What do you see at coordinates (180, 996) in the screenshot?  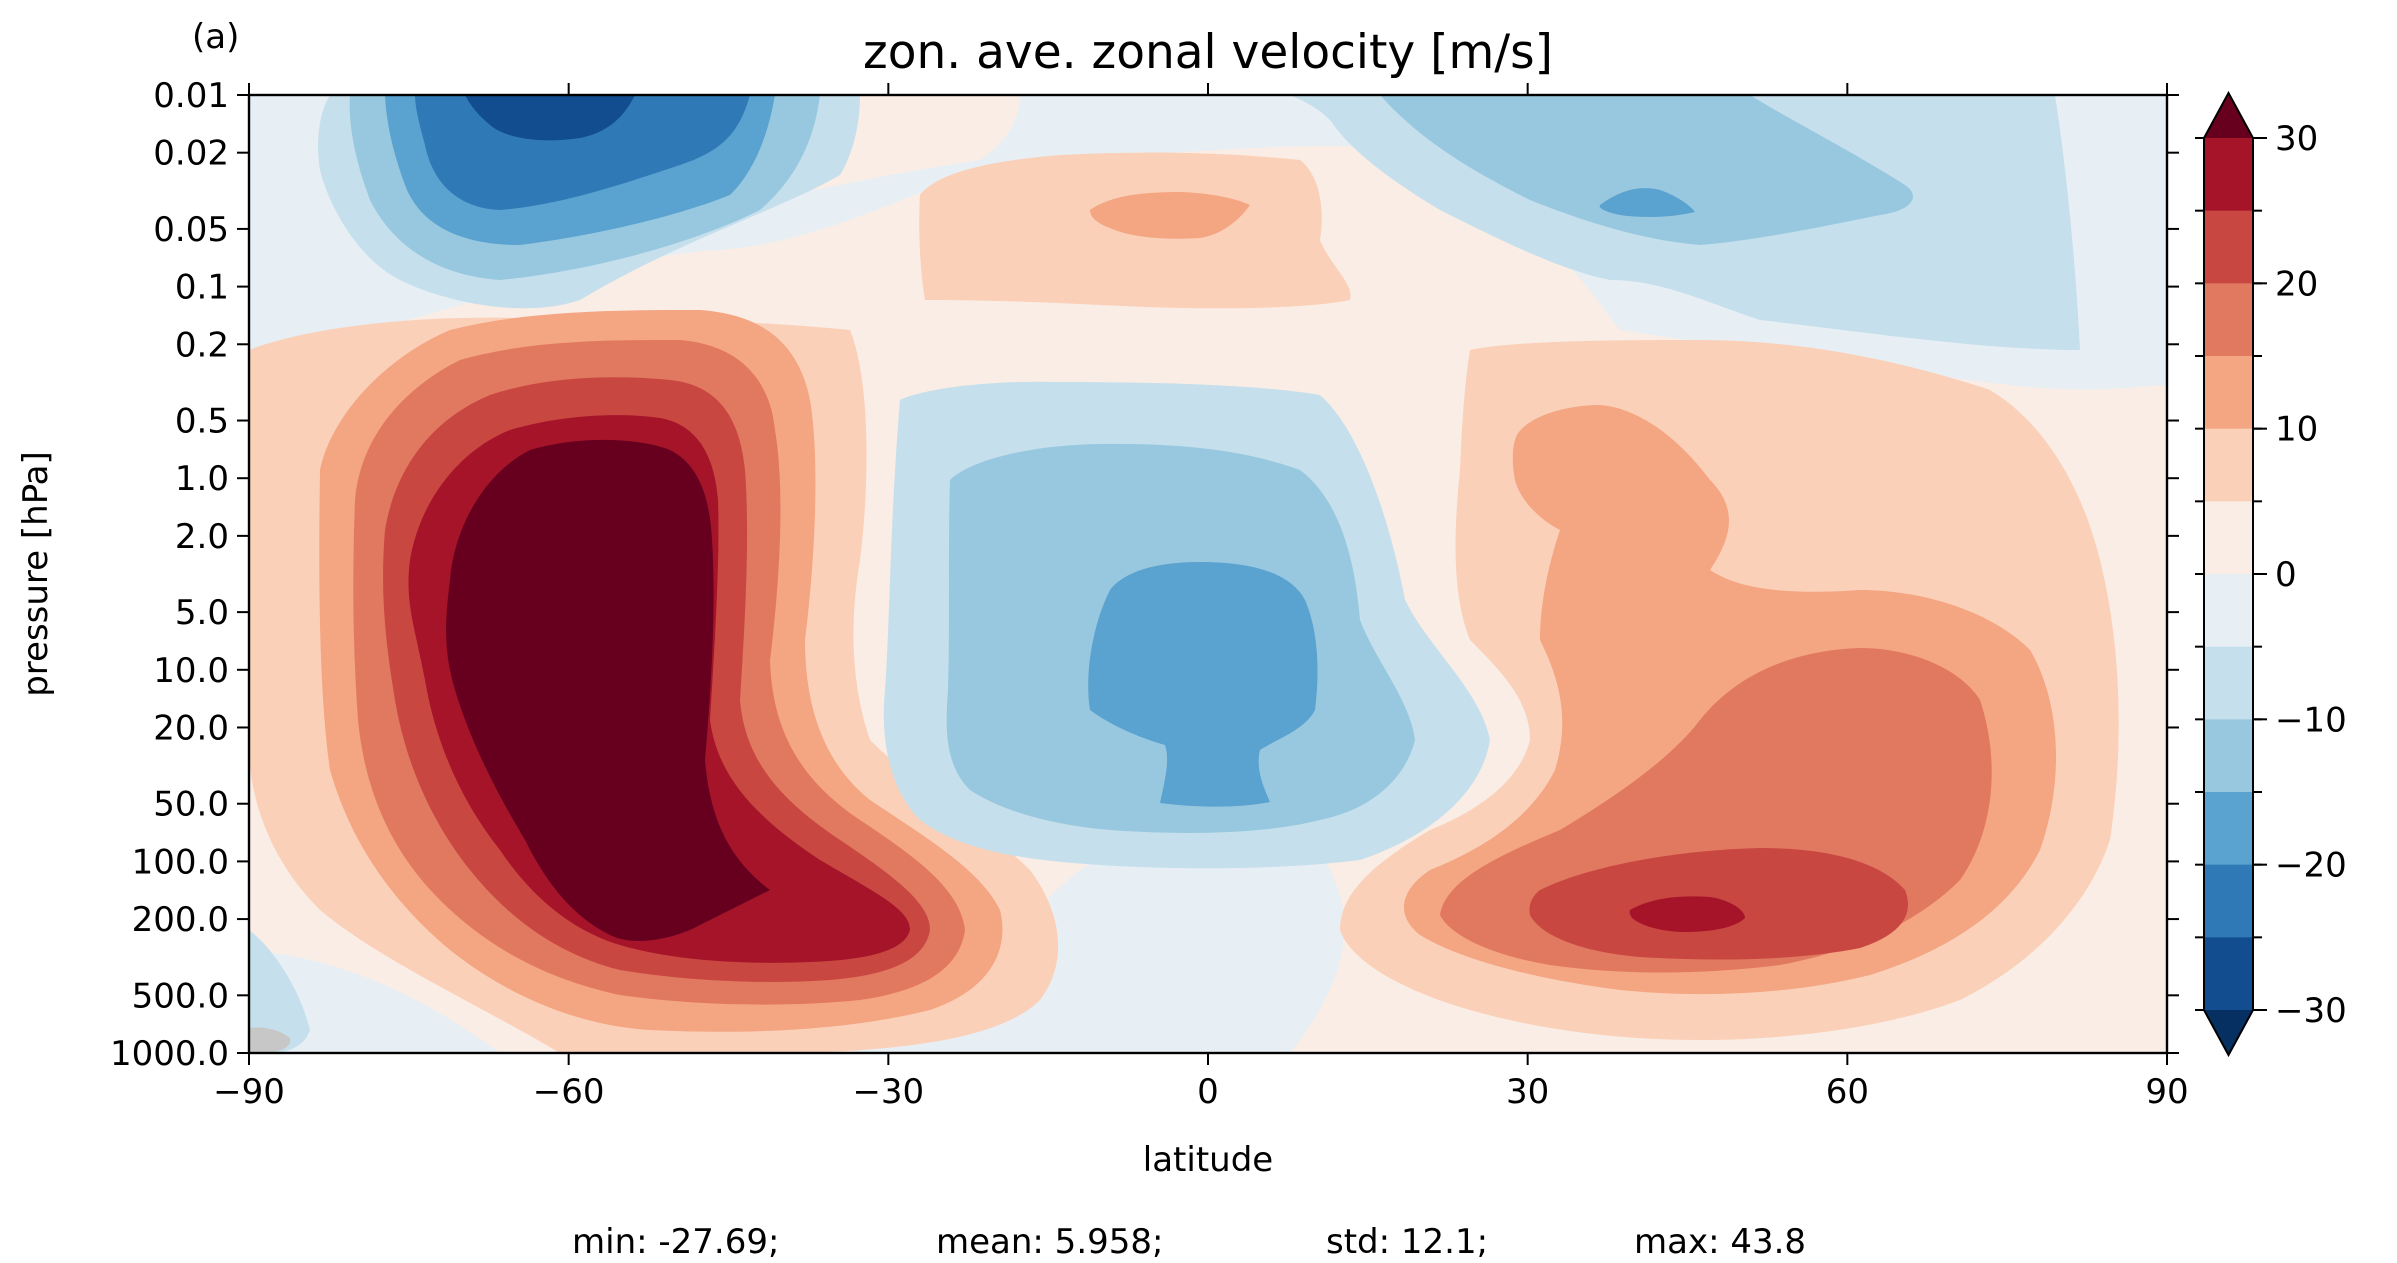 I see `y-tick-label: 500.0` at bounding box center [180, 996].